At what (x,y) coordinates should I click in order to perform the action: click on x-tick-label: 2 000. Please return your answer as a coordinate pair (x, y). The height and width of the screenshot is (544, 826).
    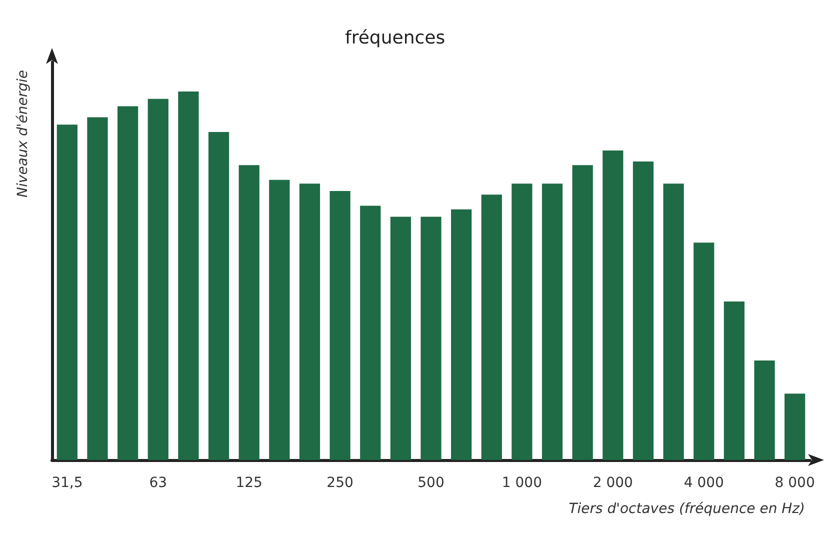
    Looking at the image, I should click on (612, 483).